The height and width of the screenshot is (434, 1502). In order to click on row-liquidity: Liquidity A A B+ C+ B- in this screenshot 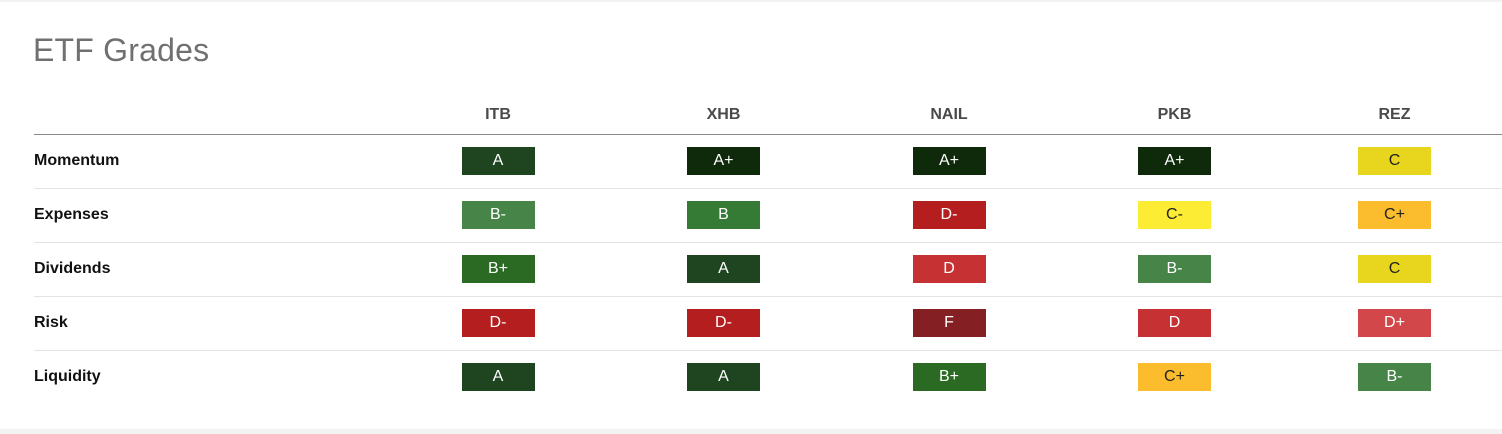, I will do `click(768, 377)`.